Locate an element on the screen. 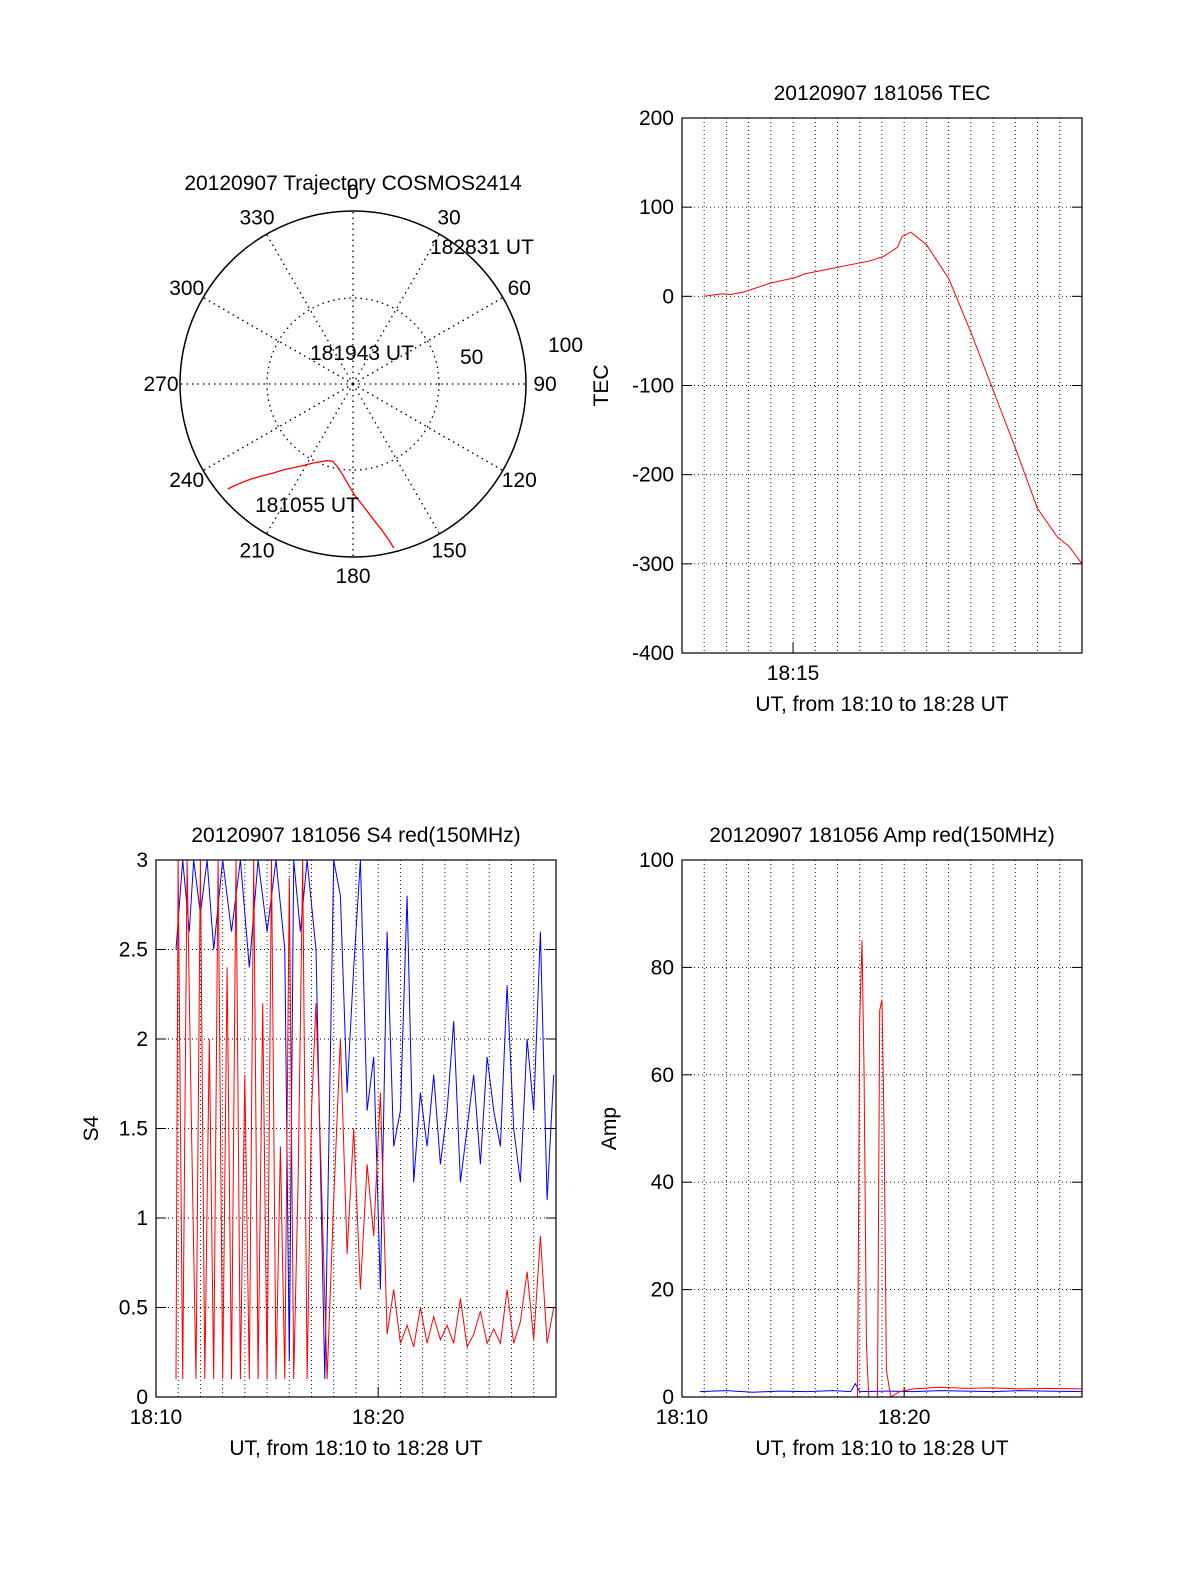  amp-ytick-label: 40 is located at coordinates (662, 1182).